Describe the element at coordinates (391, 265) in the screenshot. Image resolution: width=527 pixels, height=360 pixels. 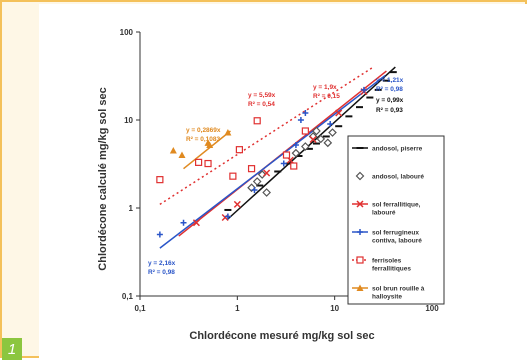
I see `legend-entry-label: ferrisoles ferrallitiques` at that location.